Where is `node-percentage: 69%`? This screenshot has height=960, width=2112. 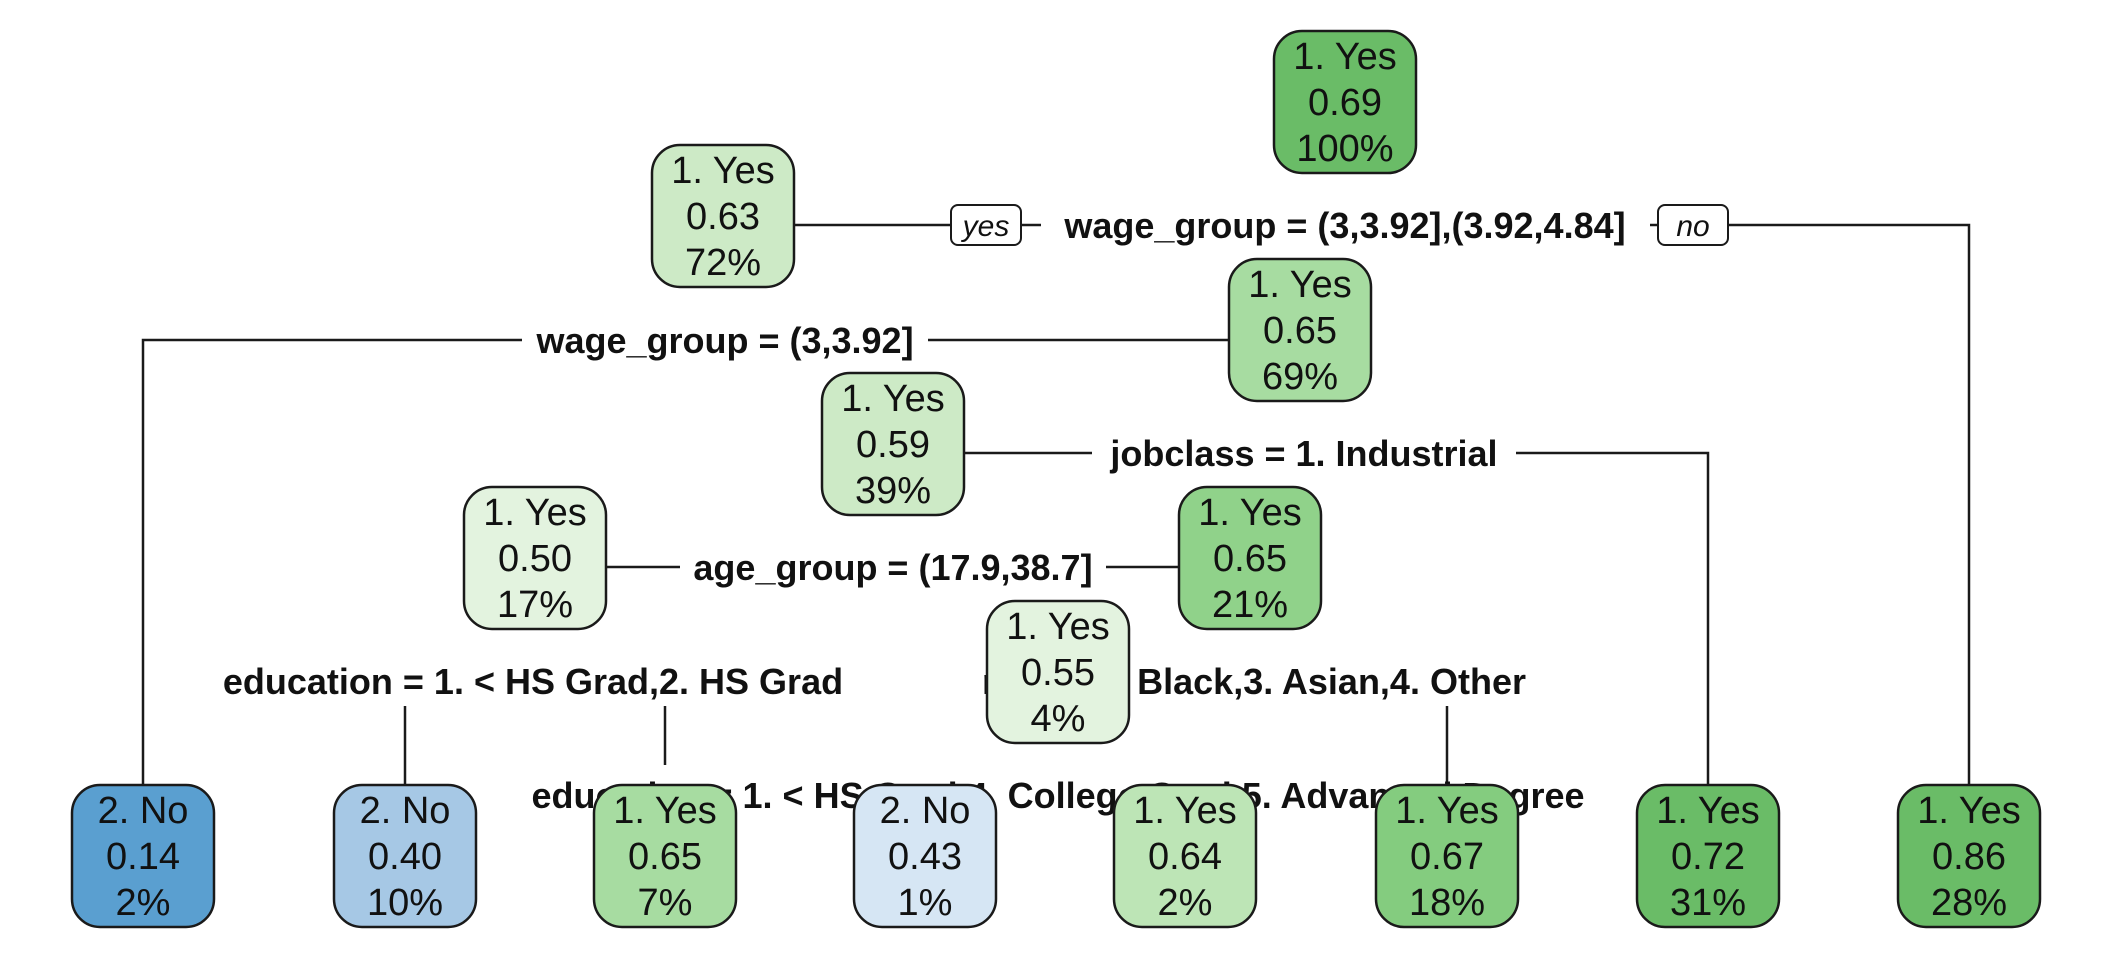
node-percentage: 69% is located at coordinates (1300, 377).